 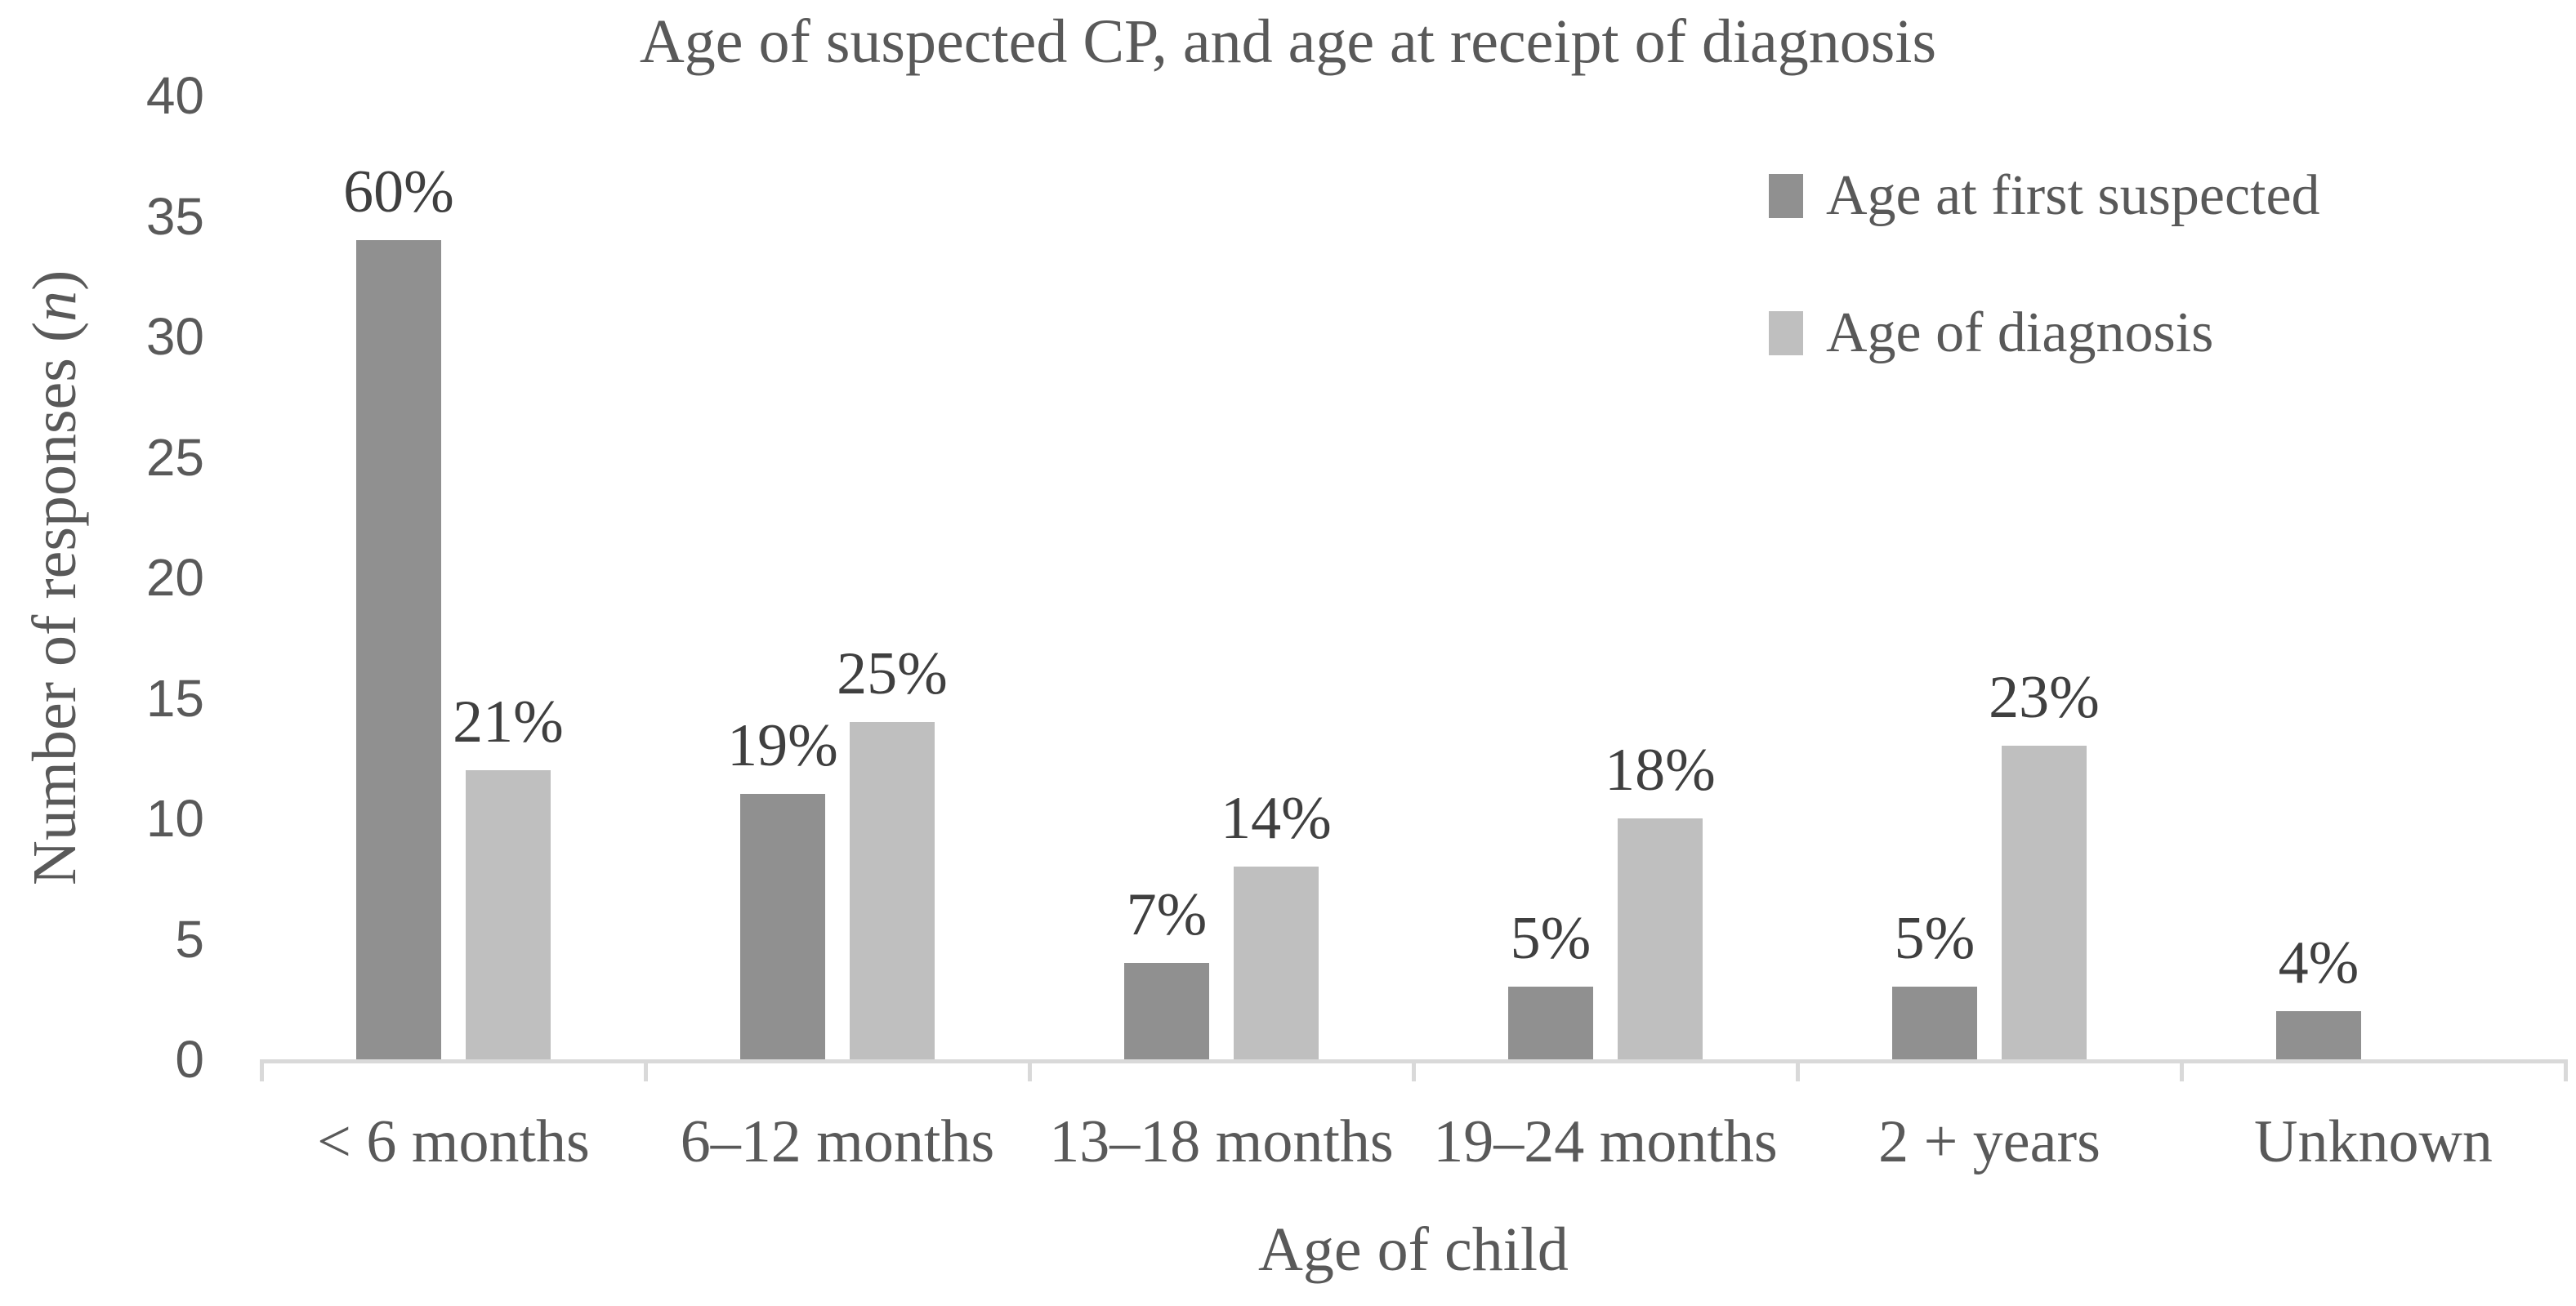 I want to click on legend-marker-age-at-first-suspected, so click(x=1786, y=196).